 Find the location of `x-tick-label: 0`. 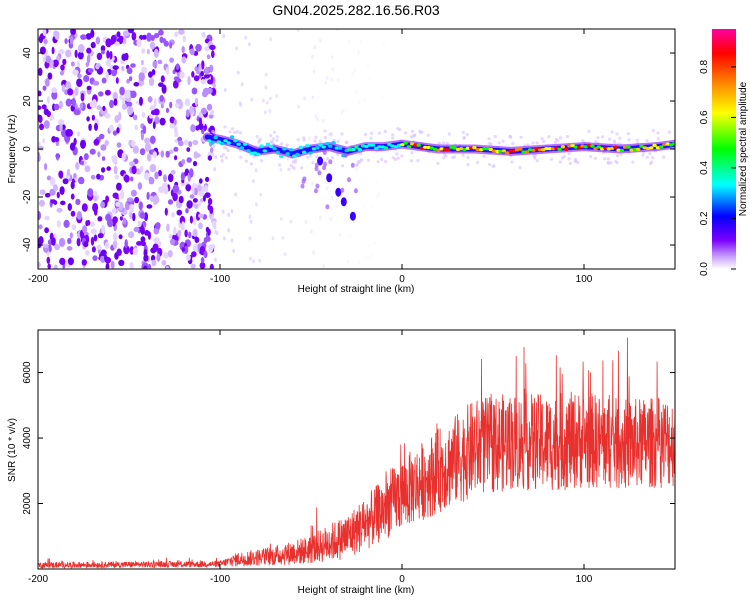

x-tick-label: 0 is located at coordinates (402, 579).